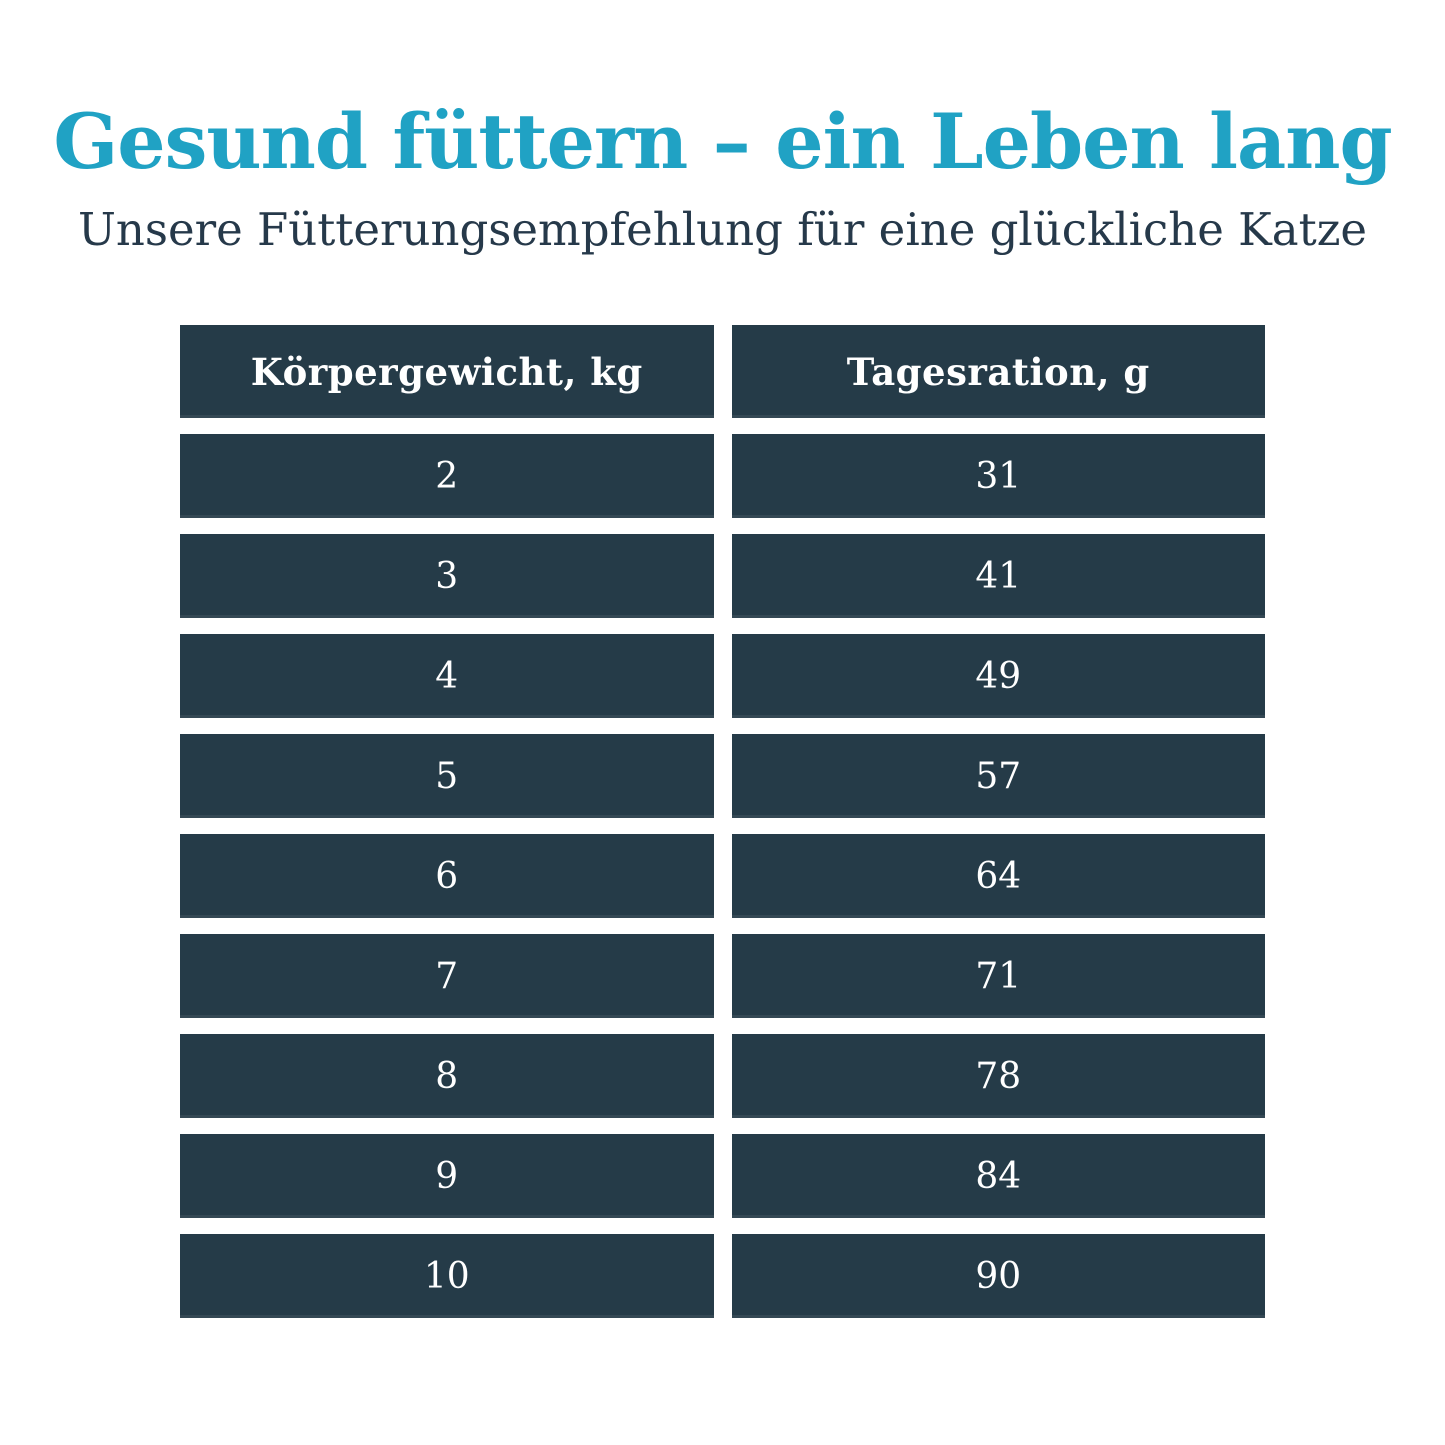 The width and height of the screenshot is (1445, 1445). I want to click on ration-cell: 64, so click(998, 876).